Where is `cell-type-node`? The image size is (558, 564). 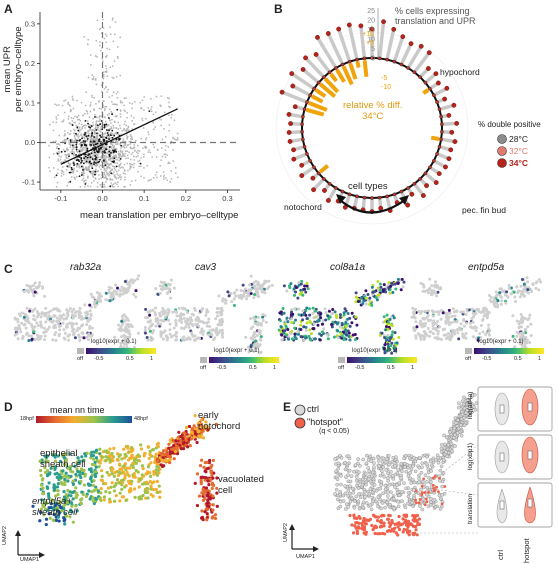
cell-type-node is located at coordinates (304, 109).